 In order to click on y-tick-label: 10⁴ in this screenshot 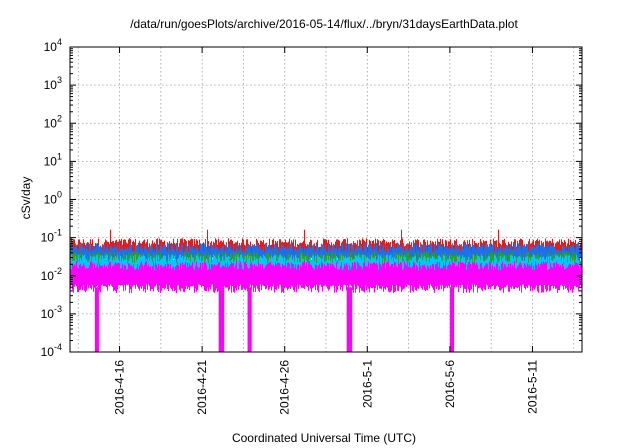, I will do `click(53, 45)`.